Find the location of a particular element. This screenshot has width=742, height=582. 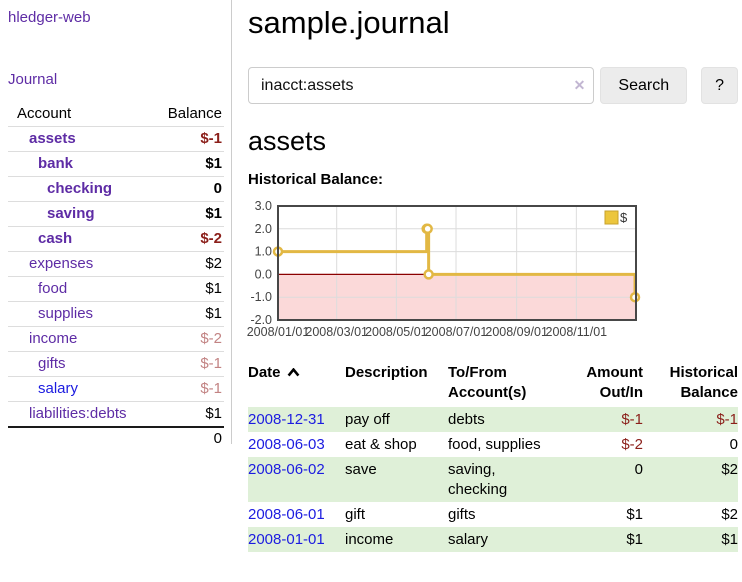

account-cell: income is located at coordinates (78, 339).